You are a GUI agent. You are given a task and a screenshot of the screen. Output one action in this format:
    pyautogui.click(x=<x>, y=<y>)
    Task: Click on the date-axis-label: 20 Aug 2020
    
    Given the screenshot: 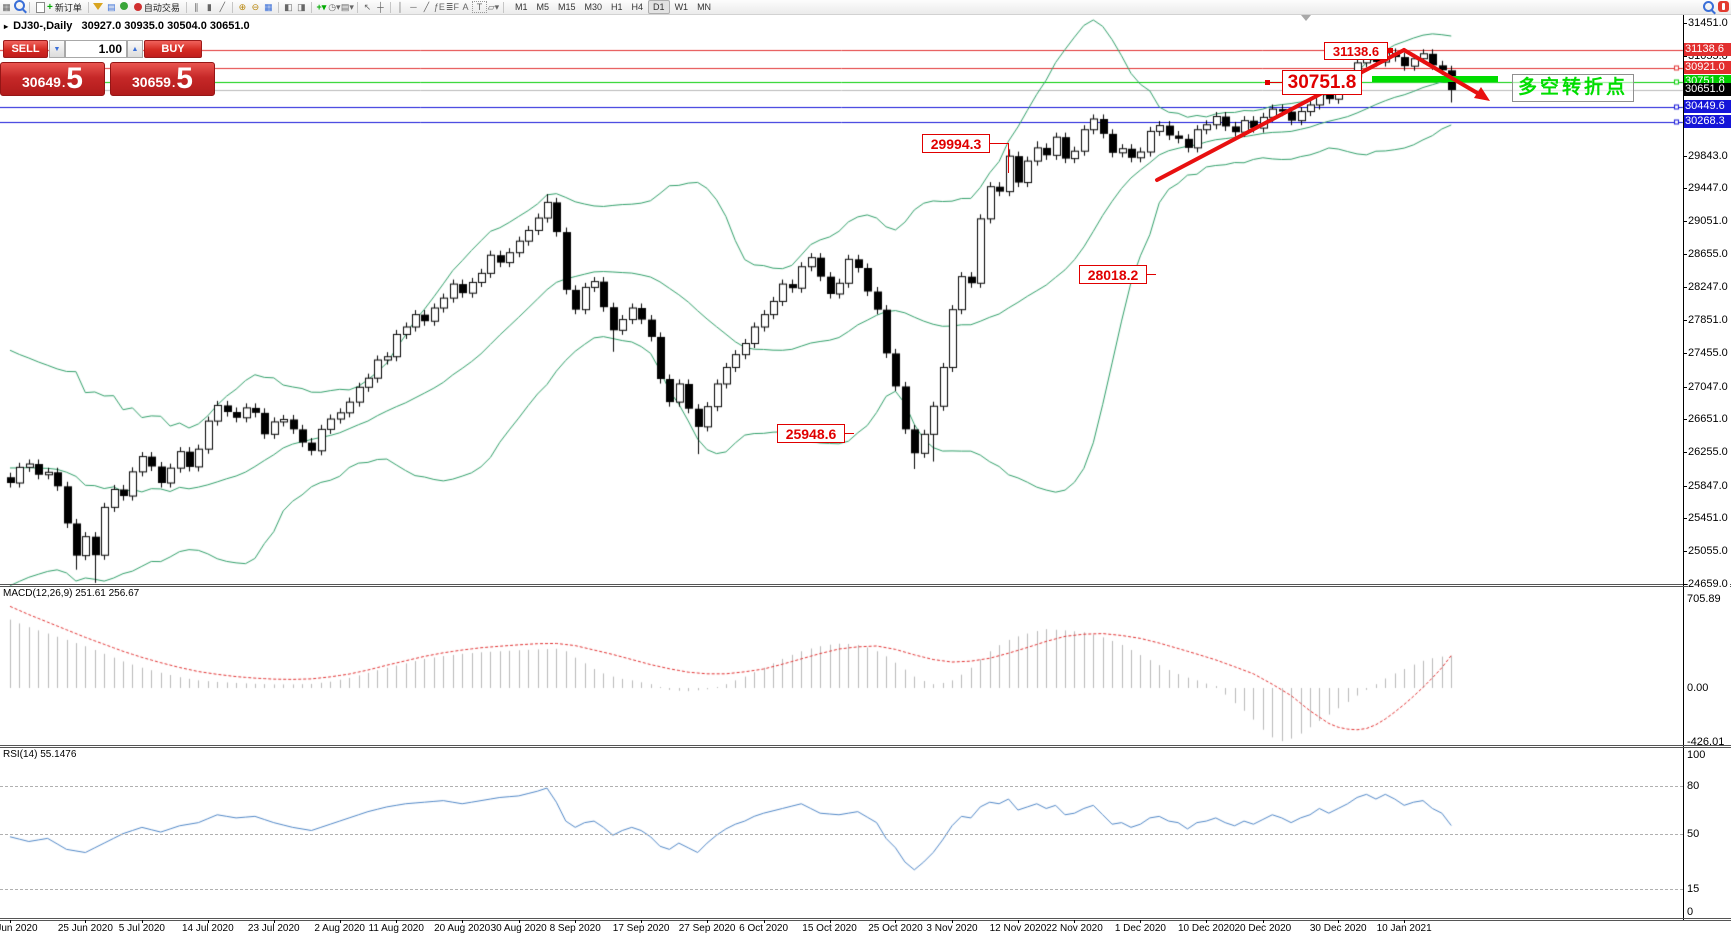 What is the action you would take?
    pyautogui.click(x=462, y=928)
    